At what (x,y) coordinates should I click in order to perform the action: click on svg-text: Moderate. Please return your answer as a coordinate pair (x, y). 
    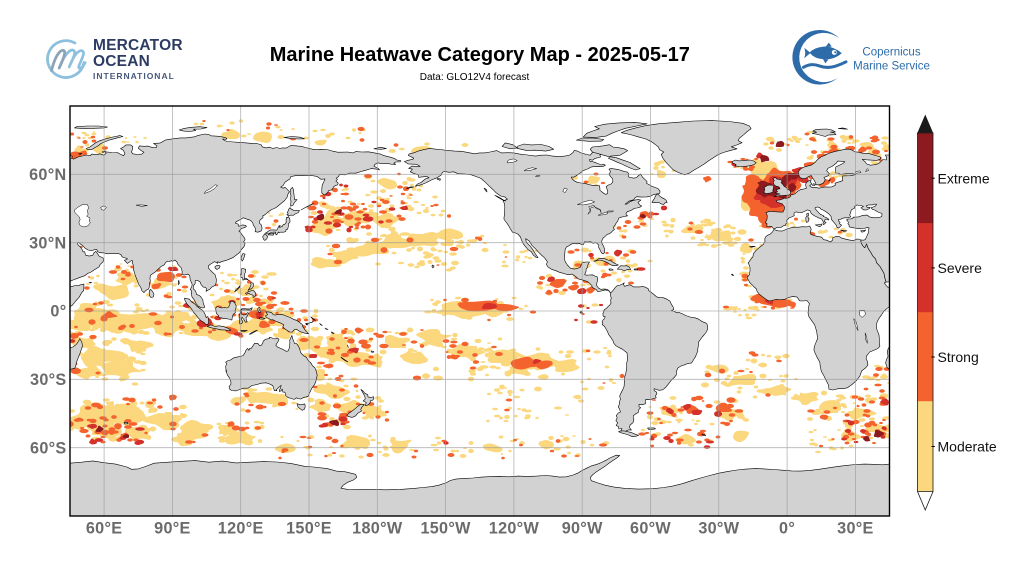
    Looking at the image, I should click on (967, 447).